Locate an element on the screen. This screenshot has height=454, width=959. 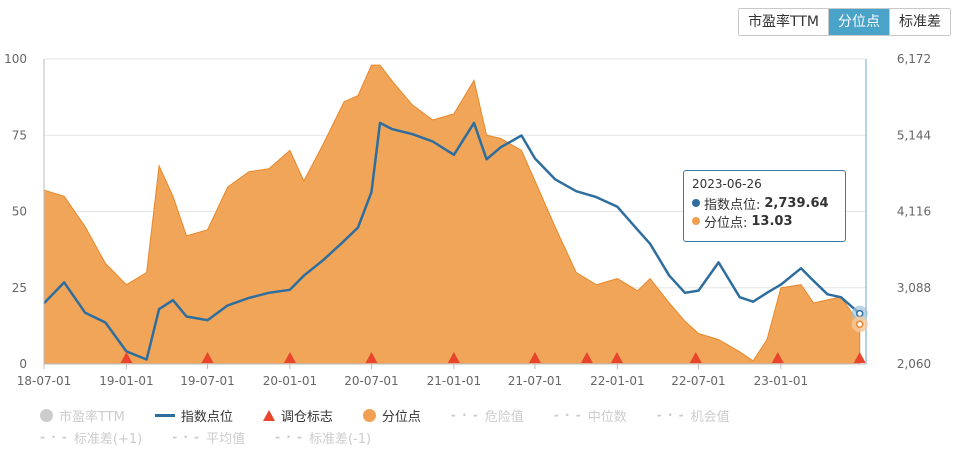
index-dot-icon is located at coordinates (696, 203).